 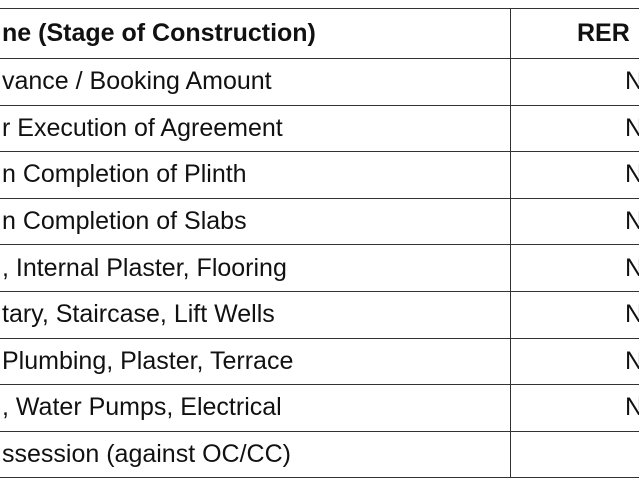 I want to click on stage-cell: ne (Stage of Construction), so click(x=159, y=33).